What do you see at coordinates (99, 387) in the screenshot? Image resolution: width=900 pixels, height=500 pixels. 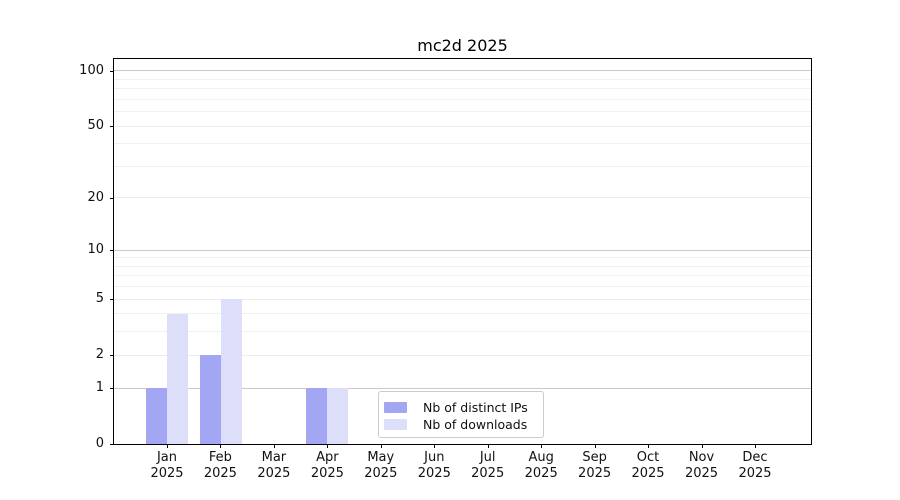 I see `y-axis-tick-label: 1` at bounding box center [99, 387].